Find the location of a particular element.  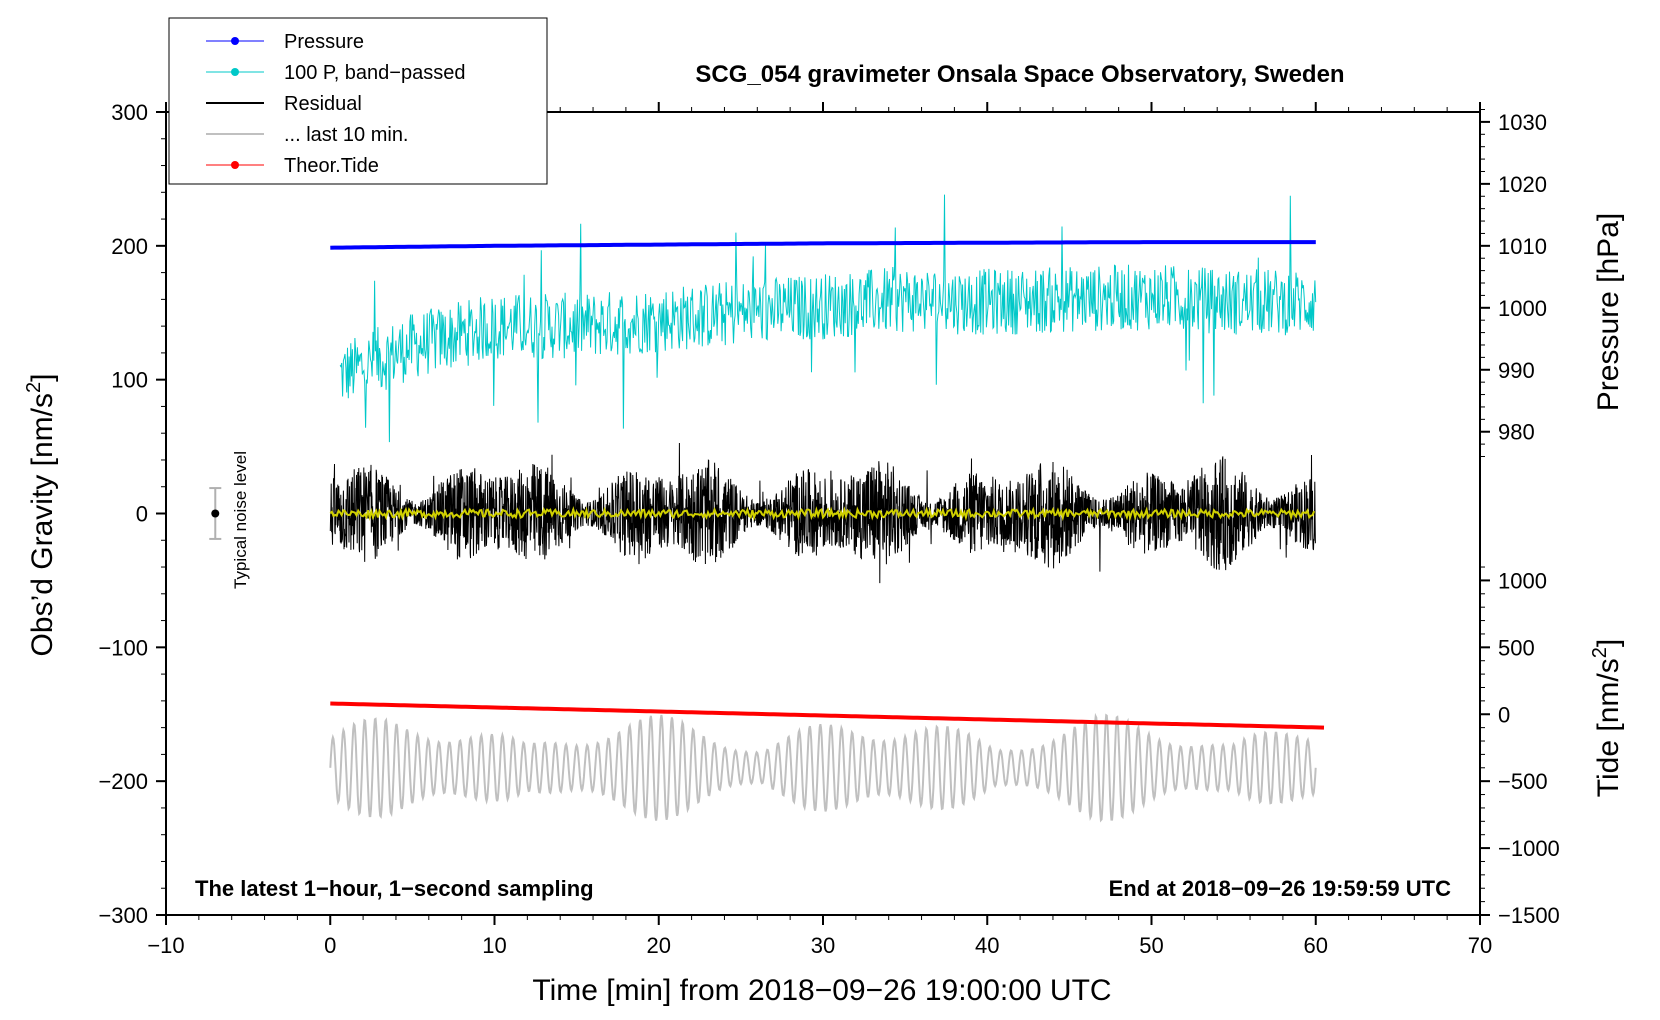

y-tick-label: 100 is located at coordinates (129, 380).